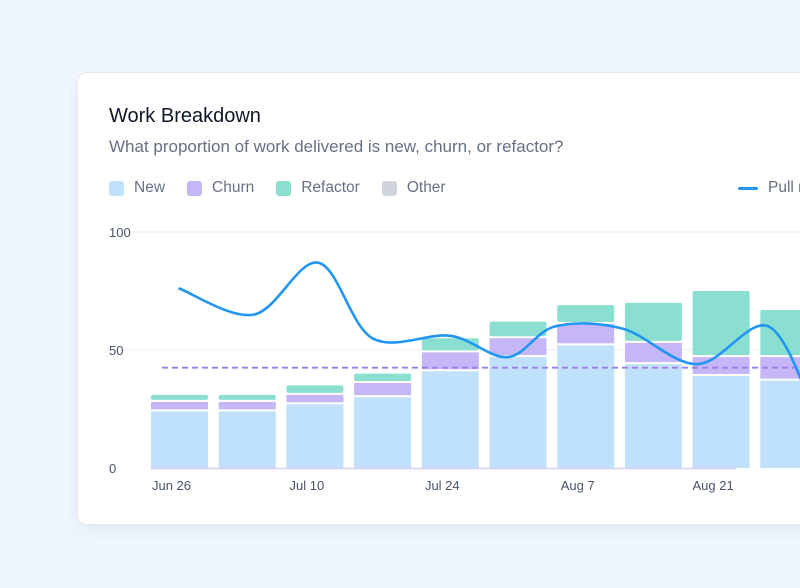 The image size is (800, 588). I want to click on legend-label-other: Other, so click(426, 187).